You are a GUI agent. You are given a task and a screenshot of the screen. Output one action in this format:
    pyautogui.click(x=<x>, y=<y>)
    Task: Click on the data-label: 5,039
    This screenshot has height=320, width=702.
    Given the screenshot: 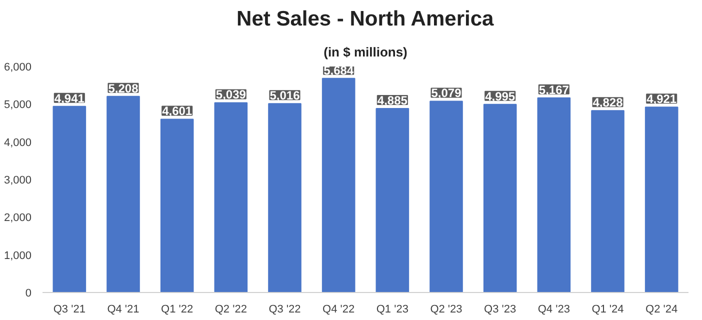 What is the action you would take?
    pyautogui.click(x=231, y=95)
    